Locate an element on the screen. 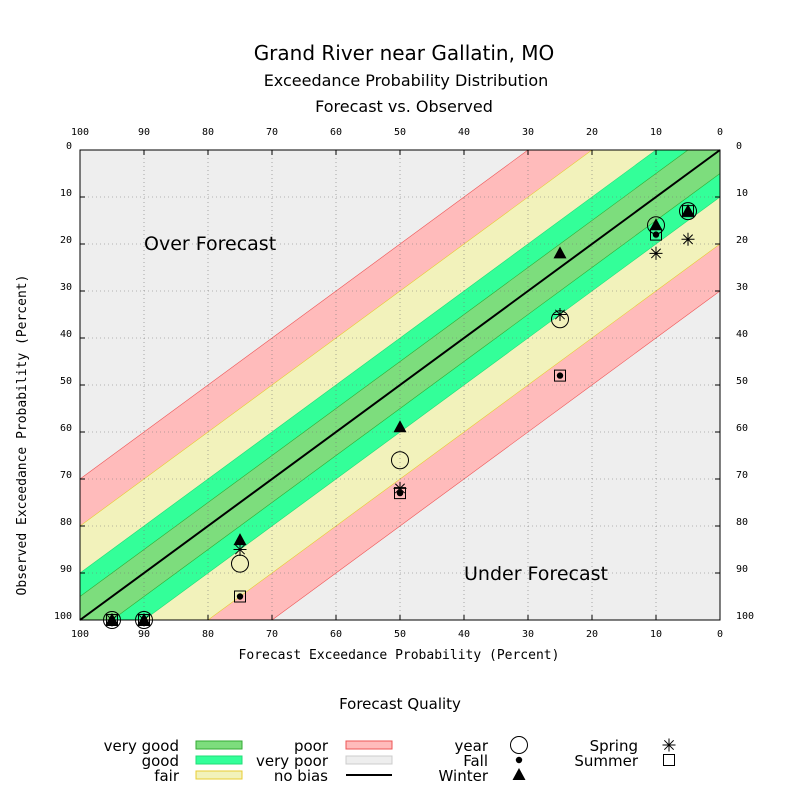 Image resolution: width=800 pixels, height=800 pixels. y-tick-label-right: 20 is located at coordinates (742, 240).